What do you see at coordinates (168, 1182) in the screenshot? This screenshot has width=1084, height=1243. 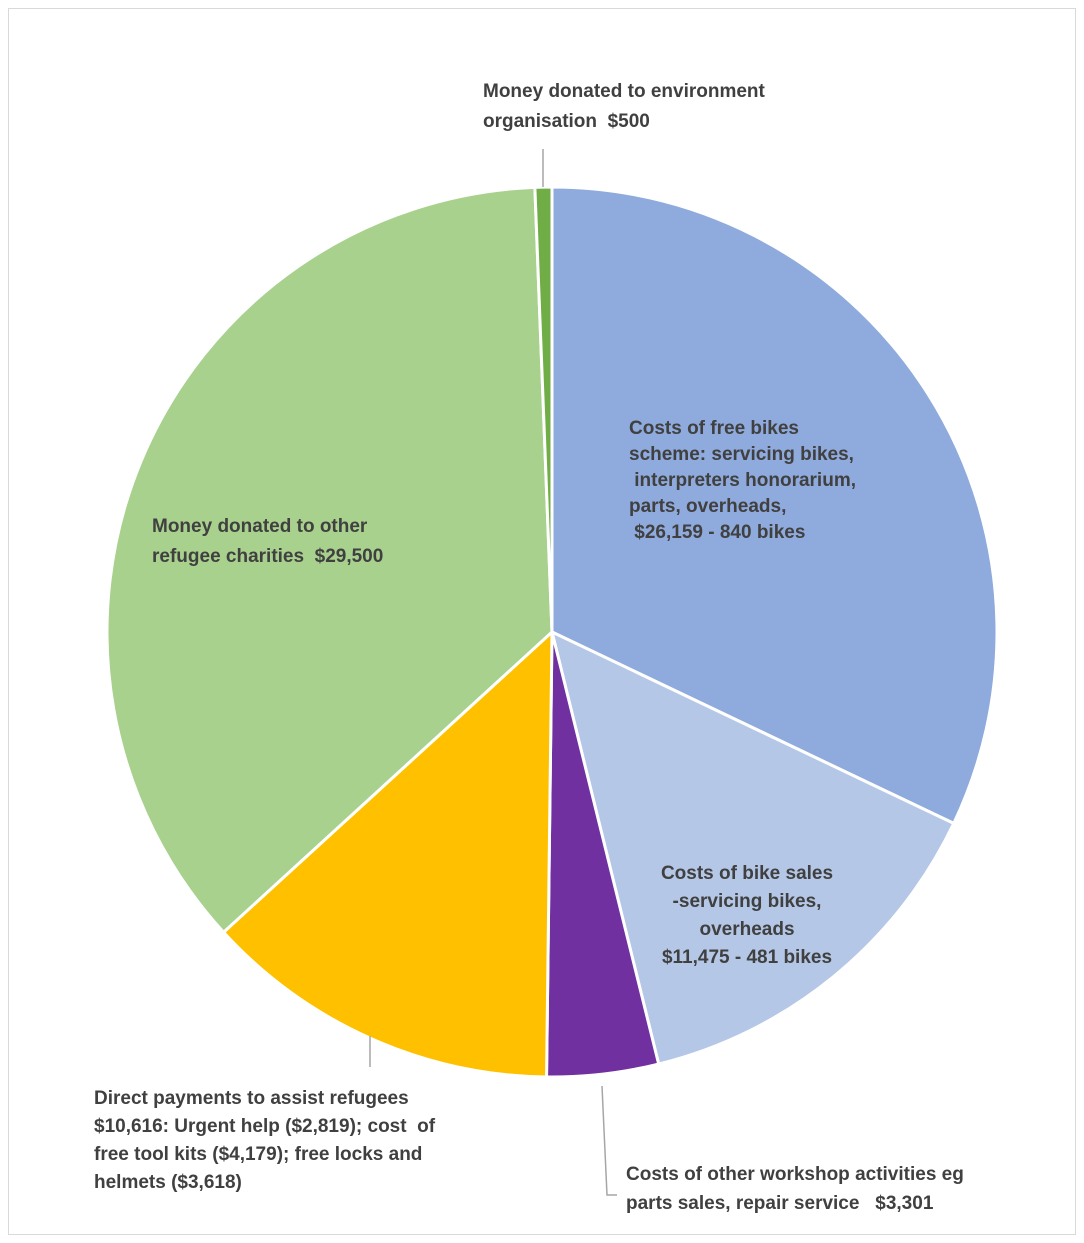 I see `slice-label-4-line-4: helmets ($3,618)` at bounding box center [168, 1182].